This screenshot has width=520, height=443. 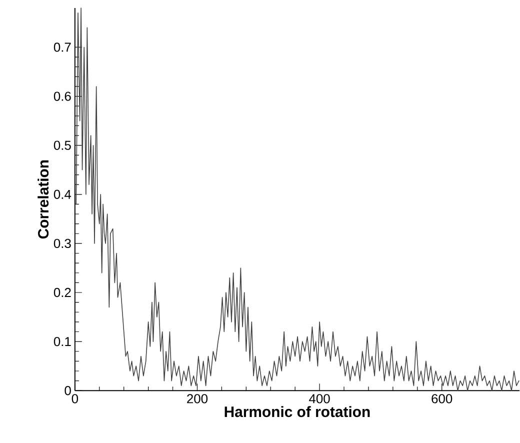 What do you see at coordinates (319, 399) in the screenshot?
I see `x-tick-label: 400` at bounding box center [319, 399].